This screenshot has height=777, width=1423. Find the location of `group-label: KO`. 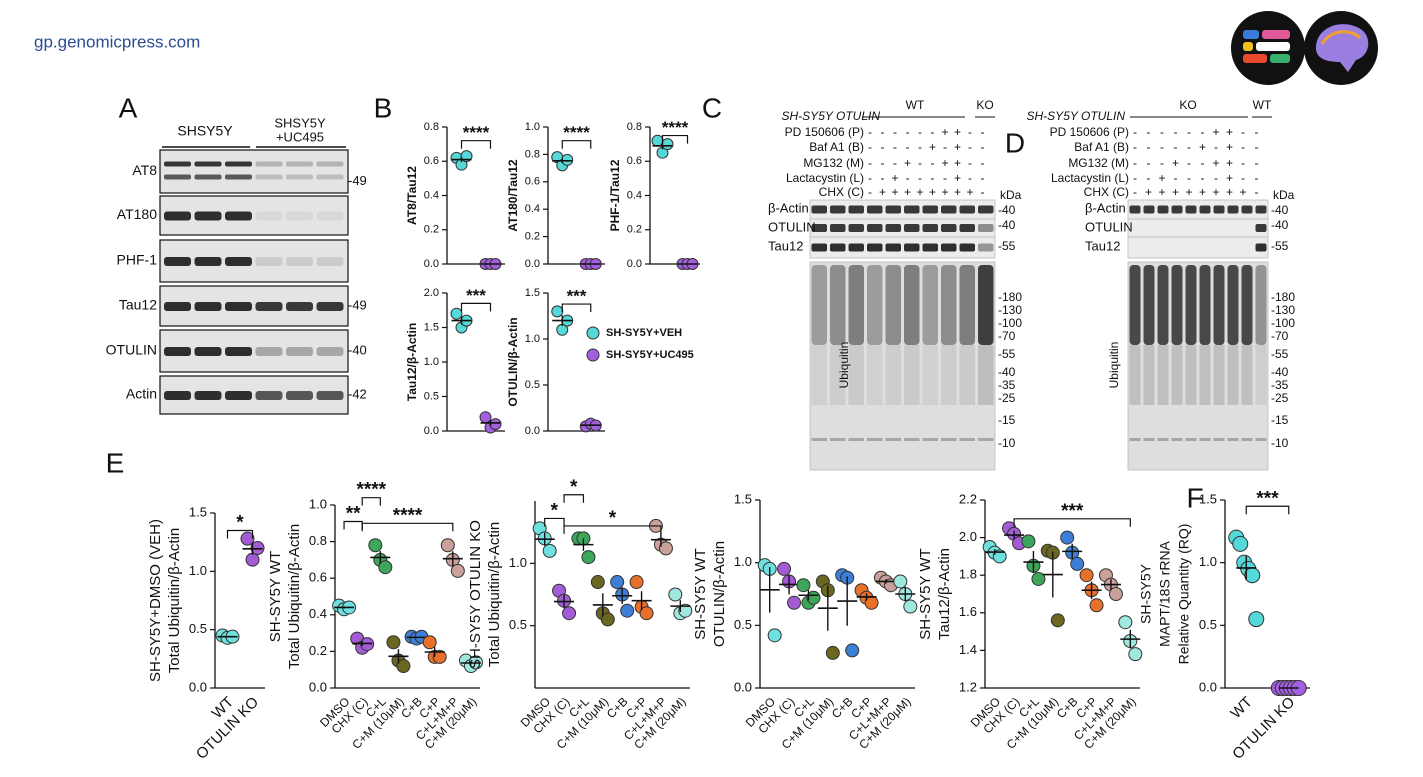

group-label: KO is located at coordinates (984, 105).